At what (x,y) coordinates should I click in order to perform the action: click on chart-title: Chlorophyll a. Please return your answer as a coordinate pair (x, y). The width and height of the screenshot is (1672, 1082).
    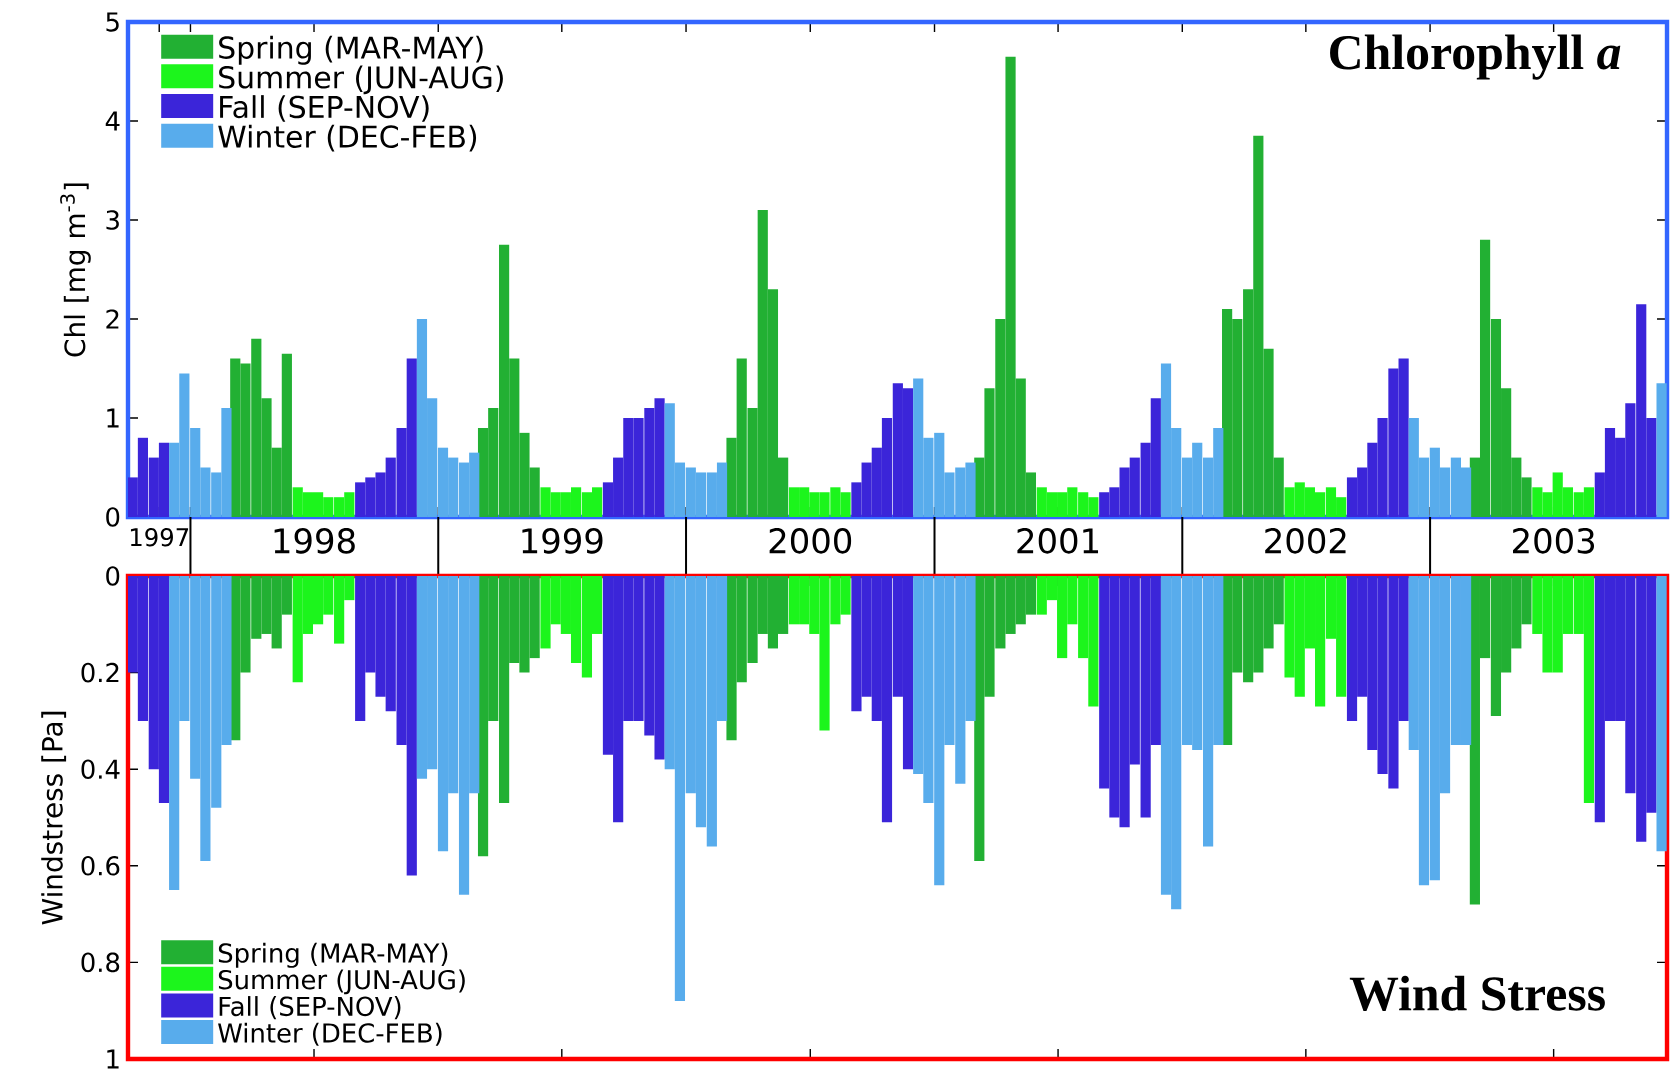
    Looking at the image, I should click on (1475, 57).